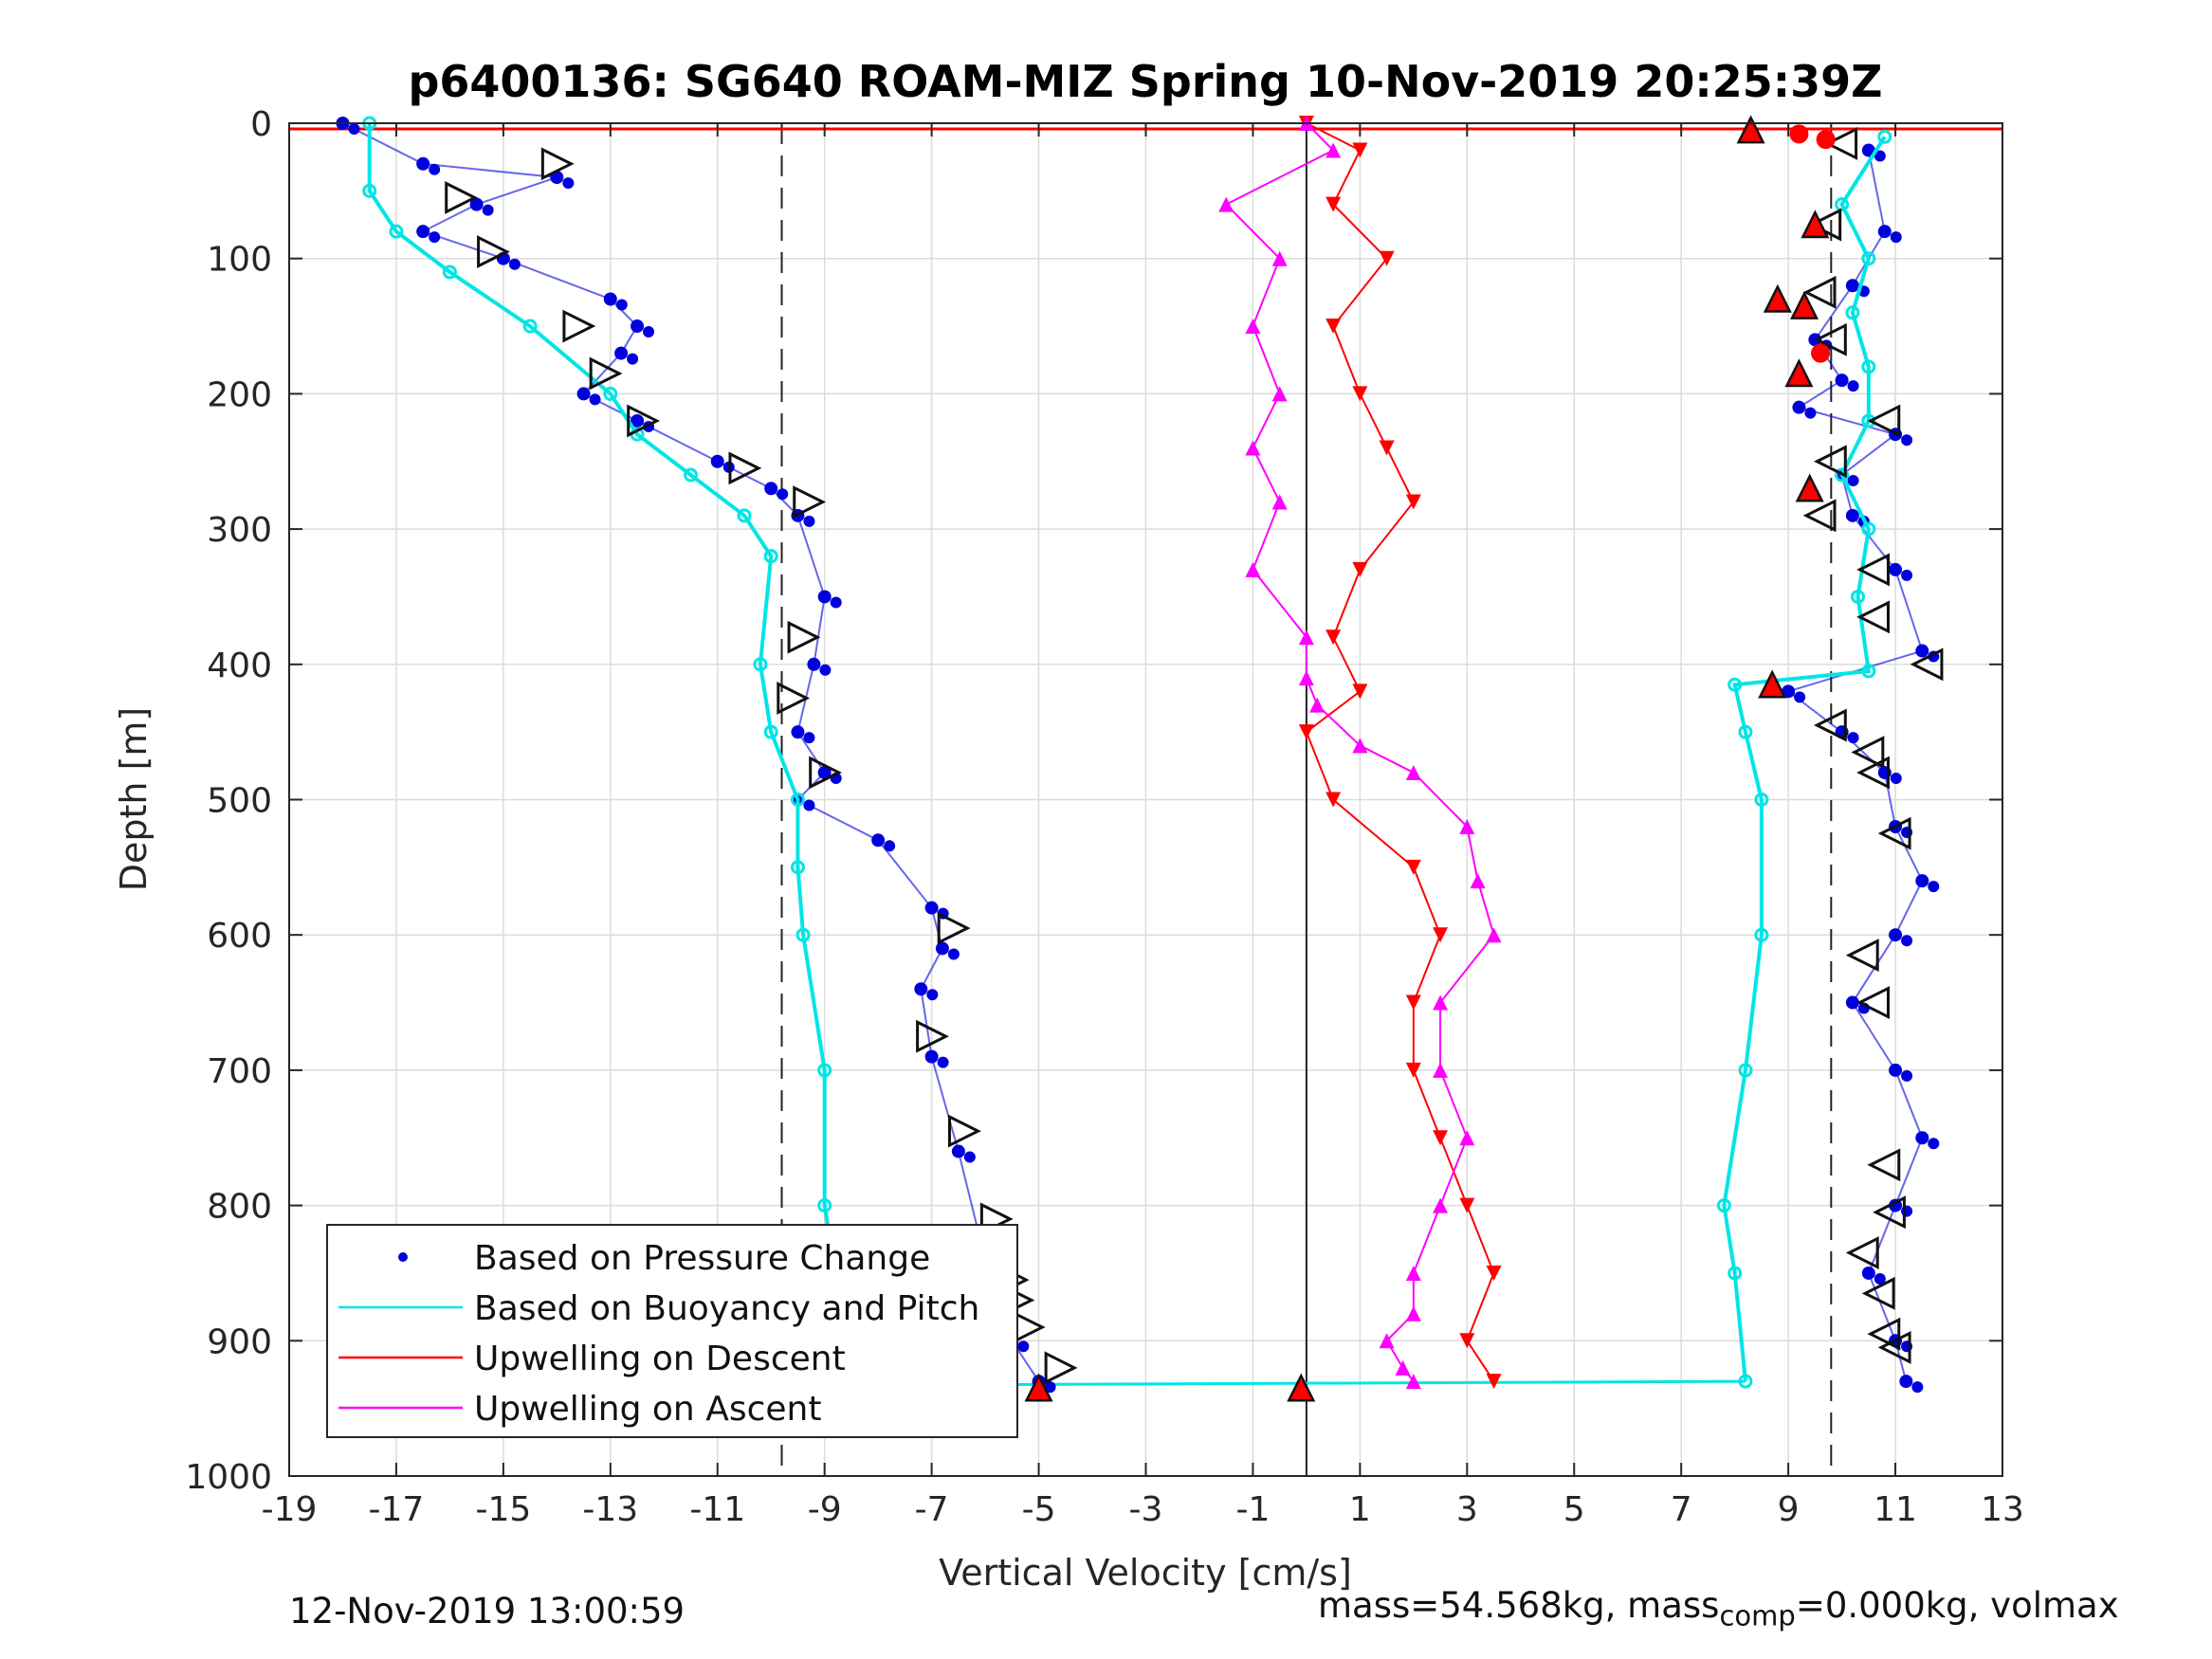  What do you see at coordinates (726, 1308) in the screenshot?
I see `legend-buoyancy-pitch-label: Based on Buoyancy and Pitch` at bounding box center [726, 1308].